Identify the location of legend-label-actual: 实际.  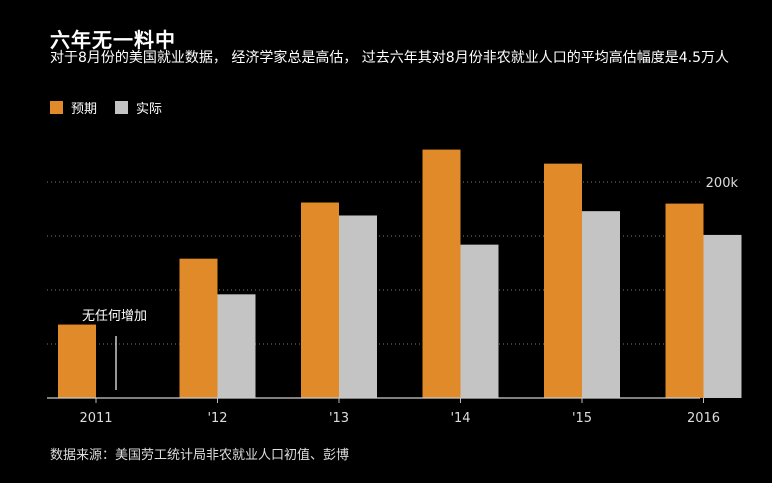
(149, 109).